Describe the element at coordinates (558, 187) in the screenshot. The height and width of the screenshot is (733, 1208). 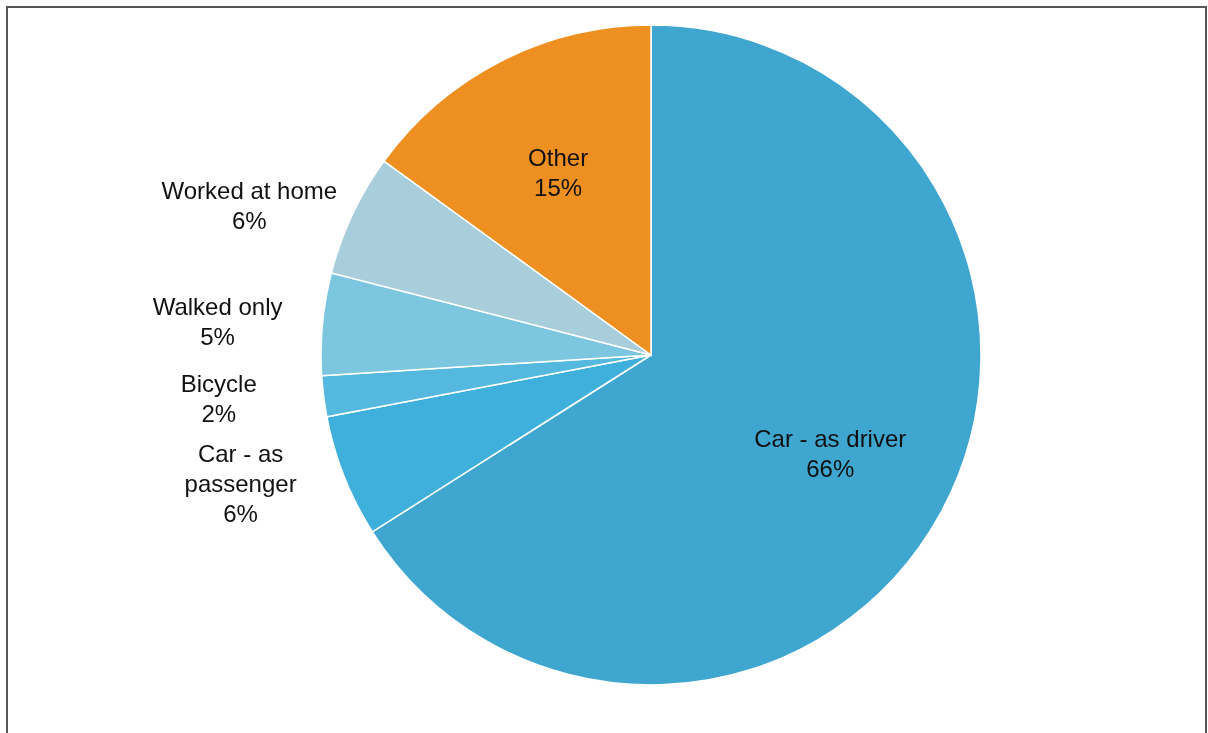
I see `data-label: 15%` at that location.